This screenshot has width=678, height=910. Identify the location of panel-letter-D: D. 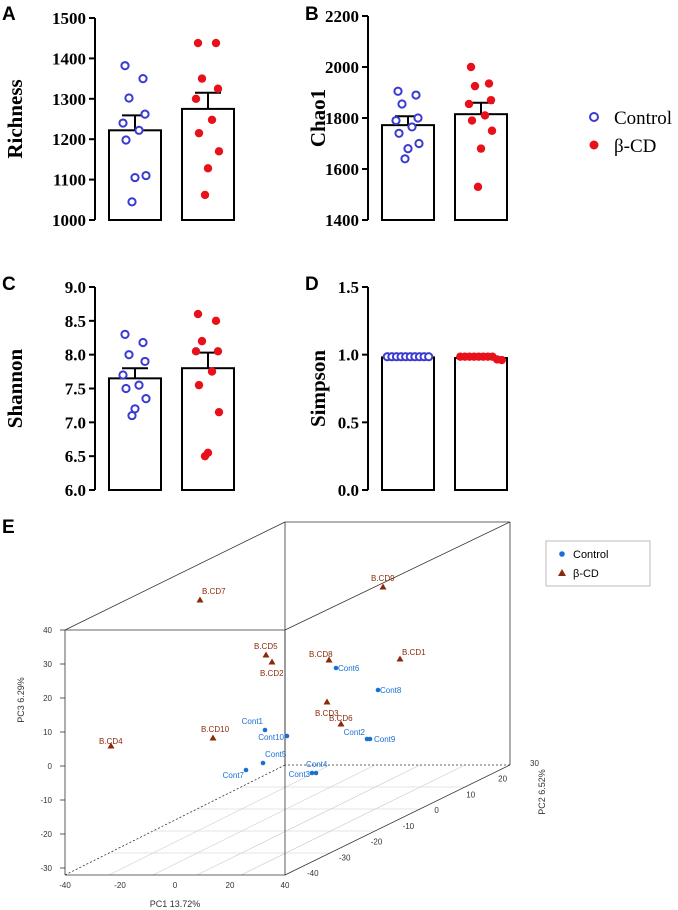
(312, 284).